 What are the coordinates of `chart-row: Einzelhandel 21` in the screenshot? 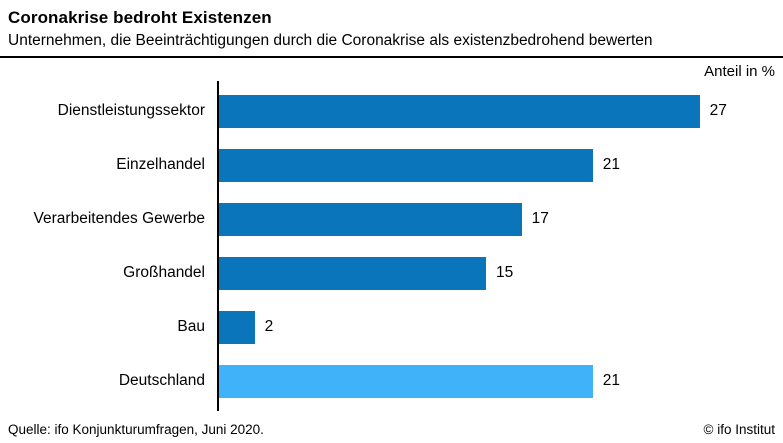 It's located at (391, 165).